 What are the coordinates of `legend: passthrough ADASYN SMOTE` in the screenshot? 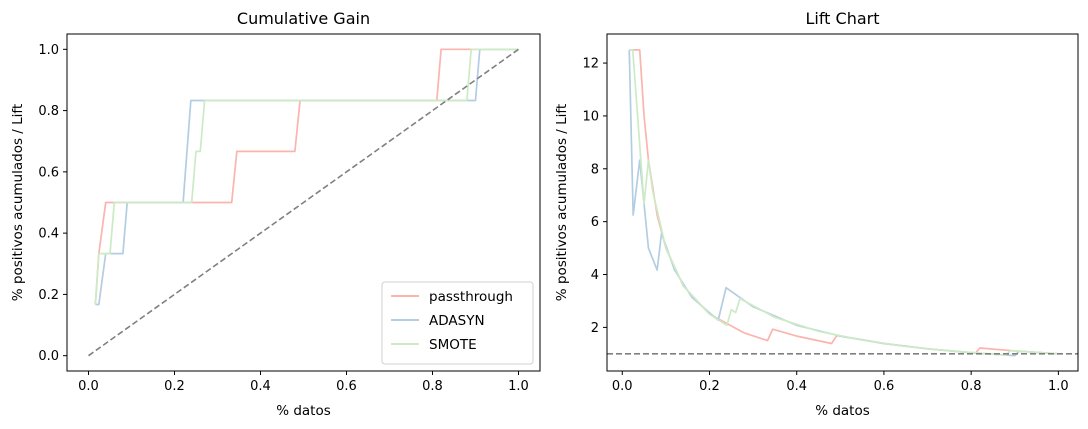 It's located at (457, 323).